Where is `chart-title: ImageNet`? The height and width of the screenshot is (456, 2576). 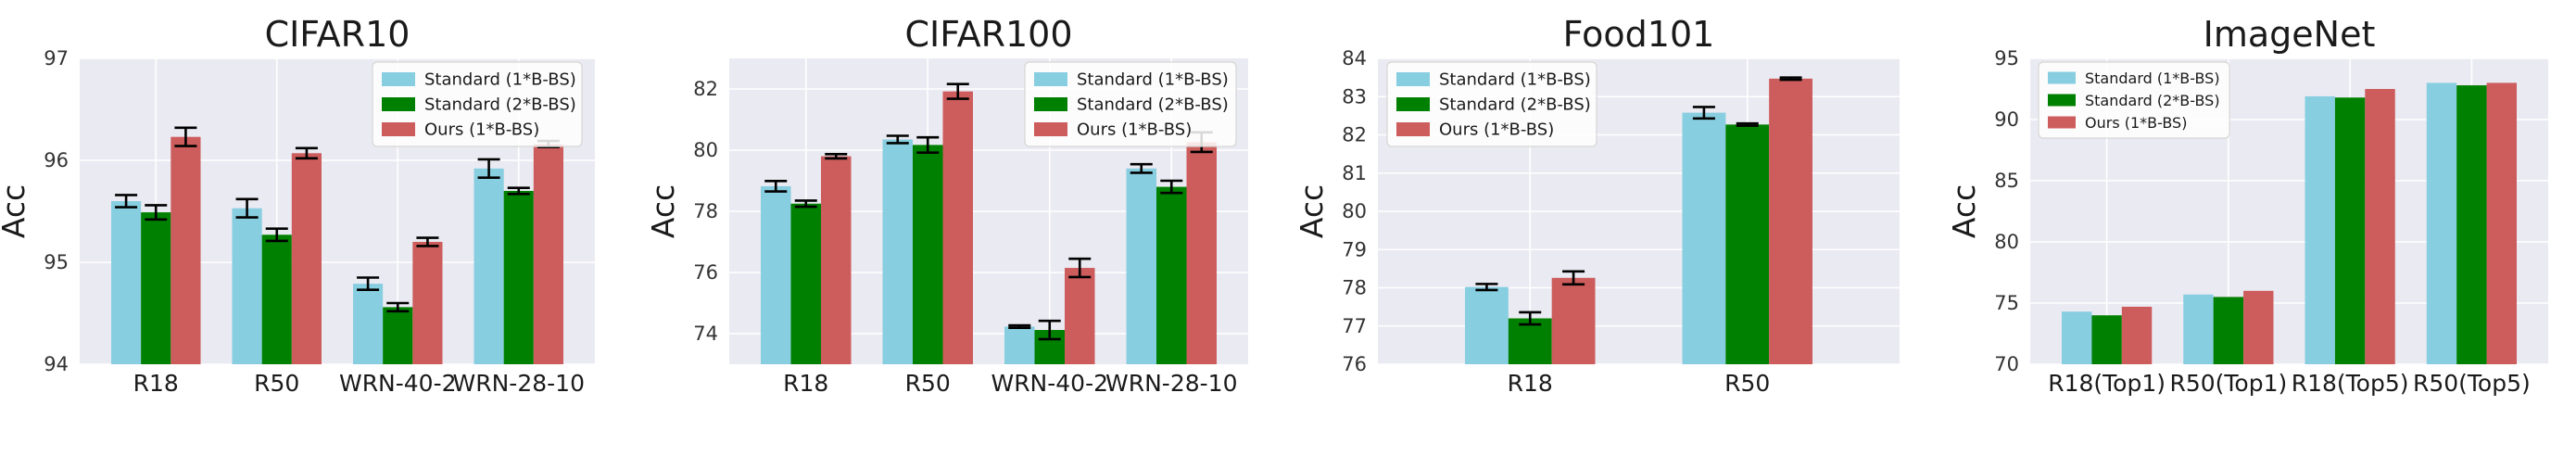
chart-title: ImageNet is located at coordinates (2289, 34).